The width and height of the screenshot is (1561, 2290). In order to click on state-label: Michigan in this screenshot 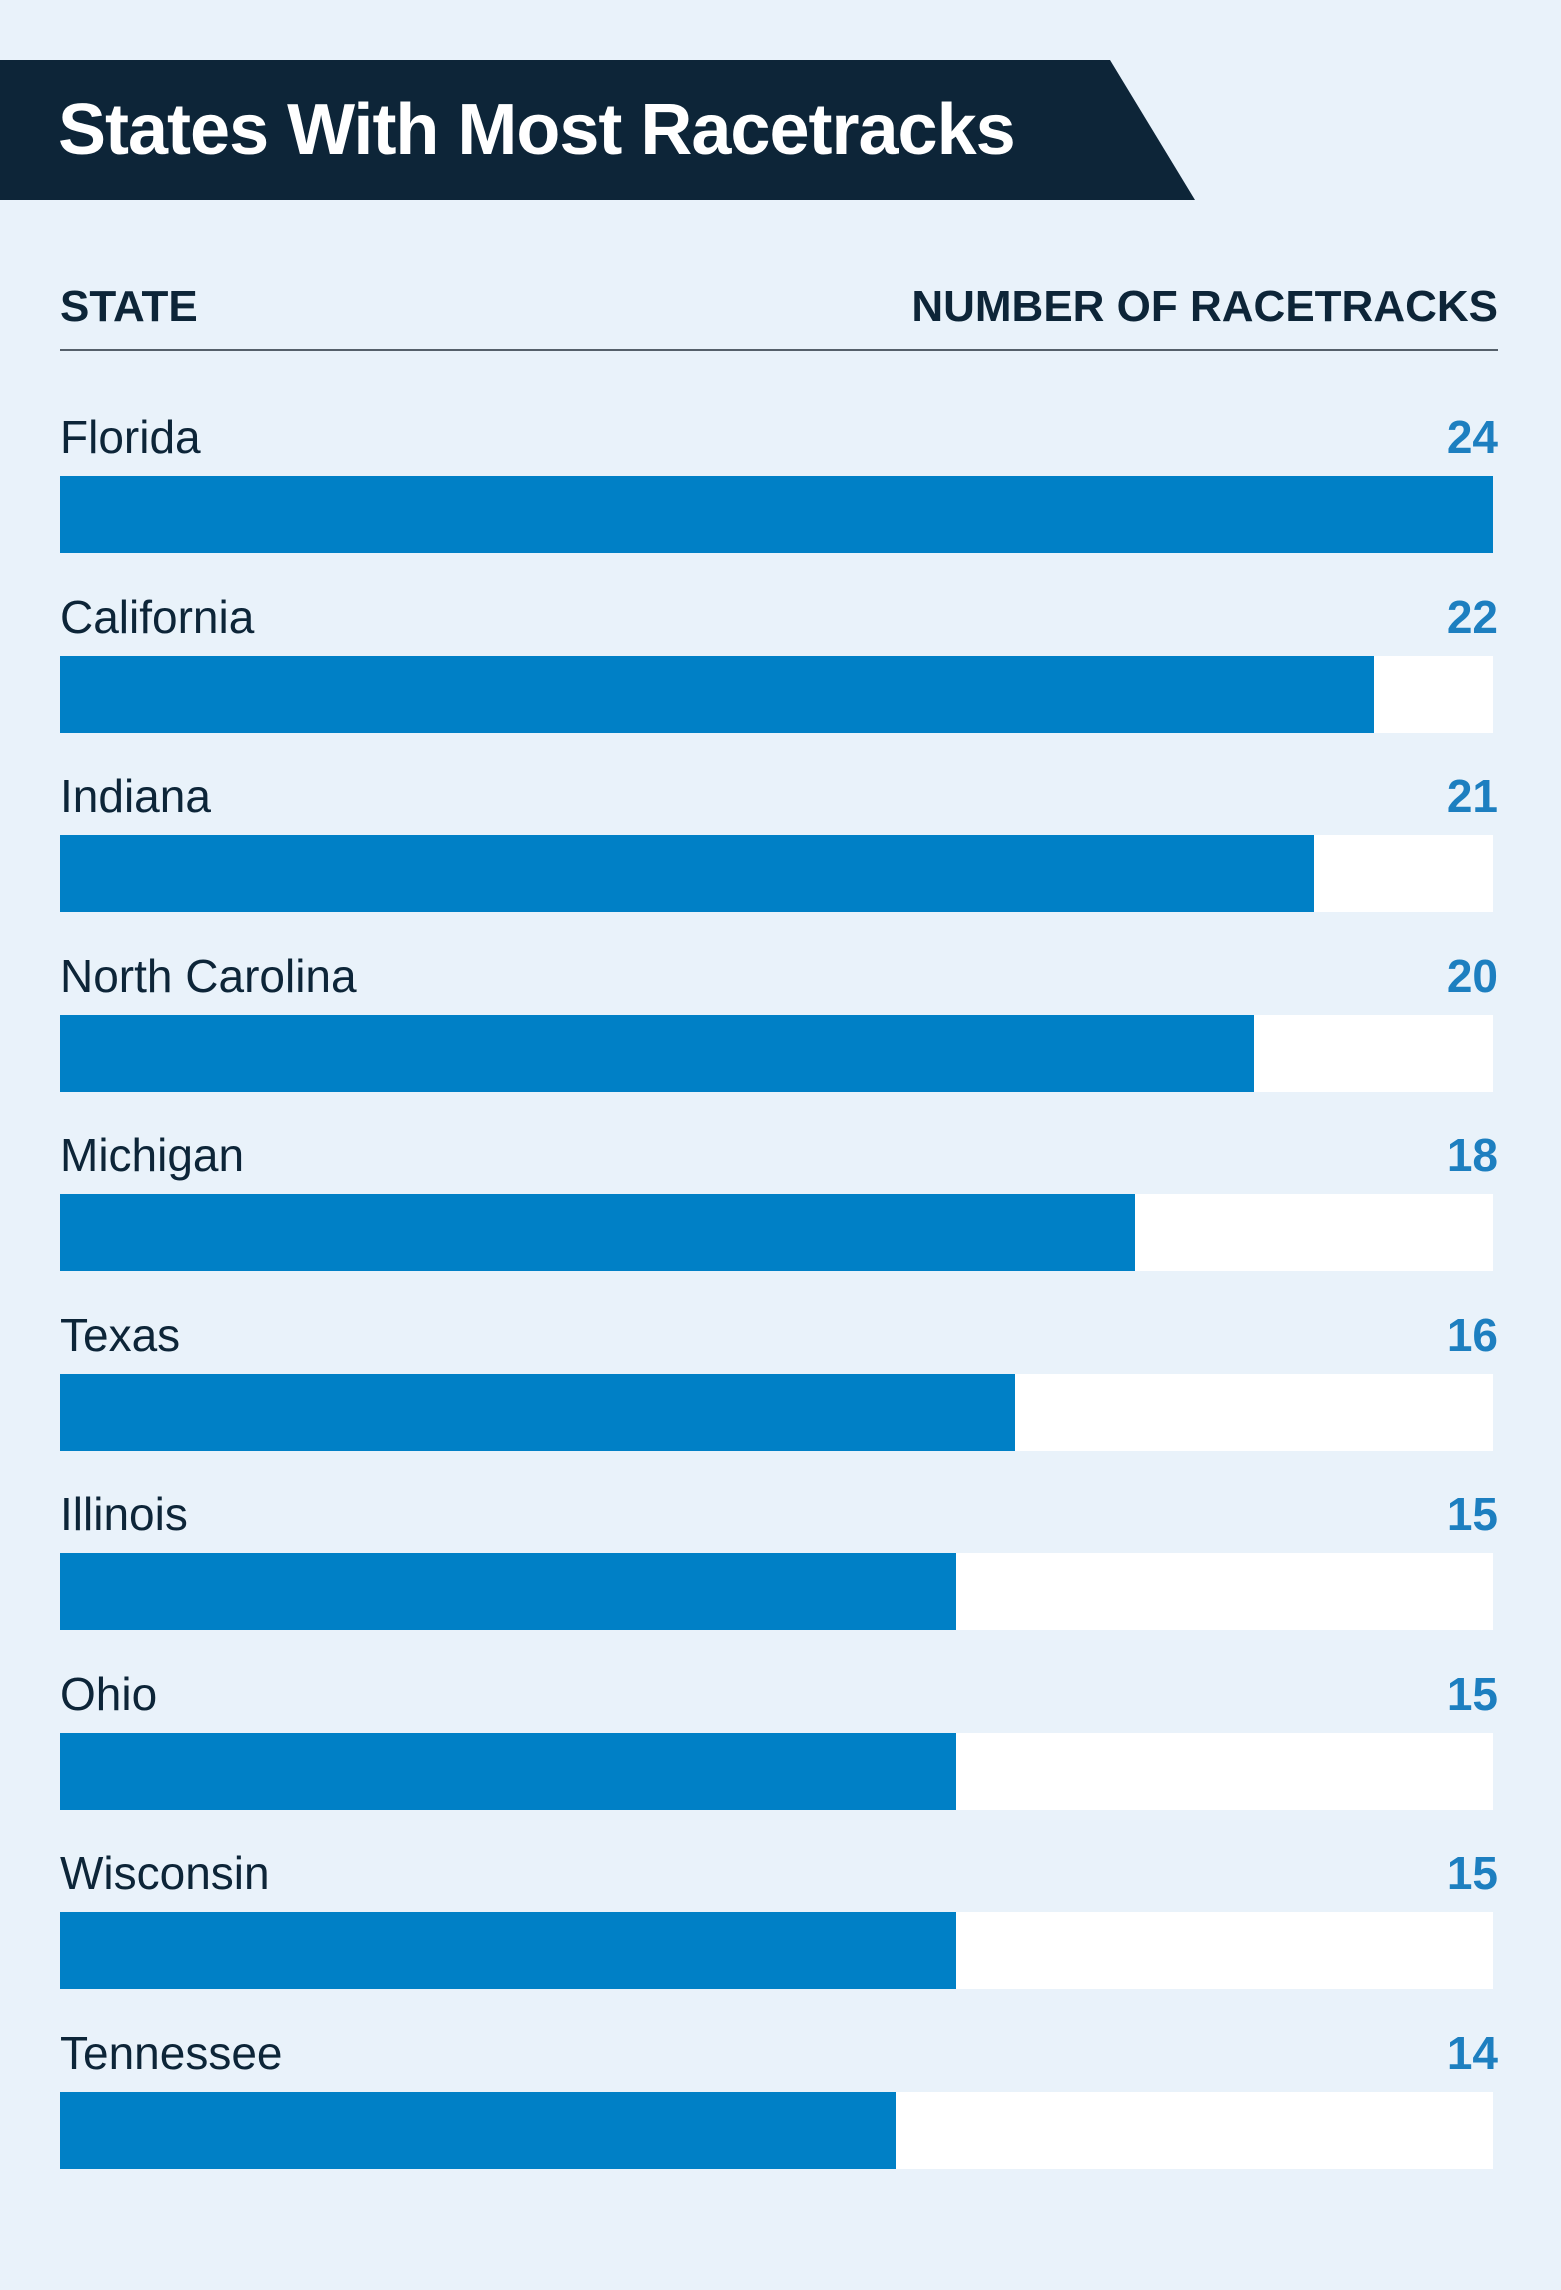, I will do `click(152, 1155)`.